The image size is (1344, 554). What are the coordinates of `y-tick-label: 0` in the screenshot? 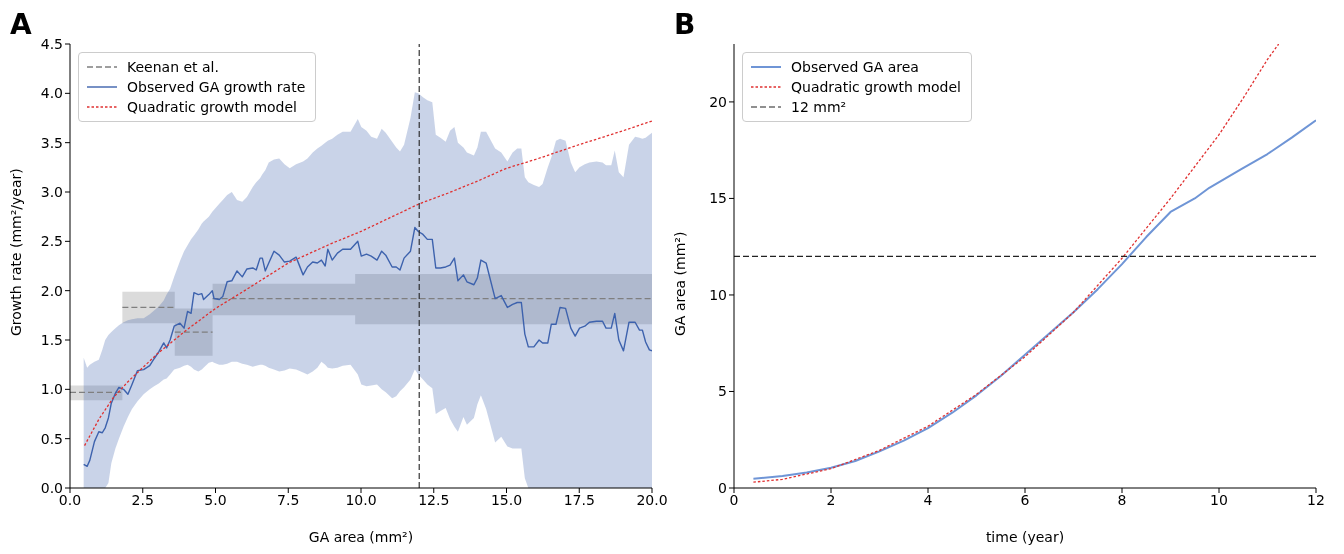 It's located at (722, 487).